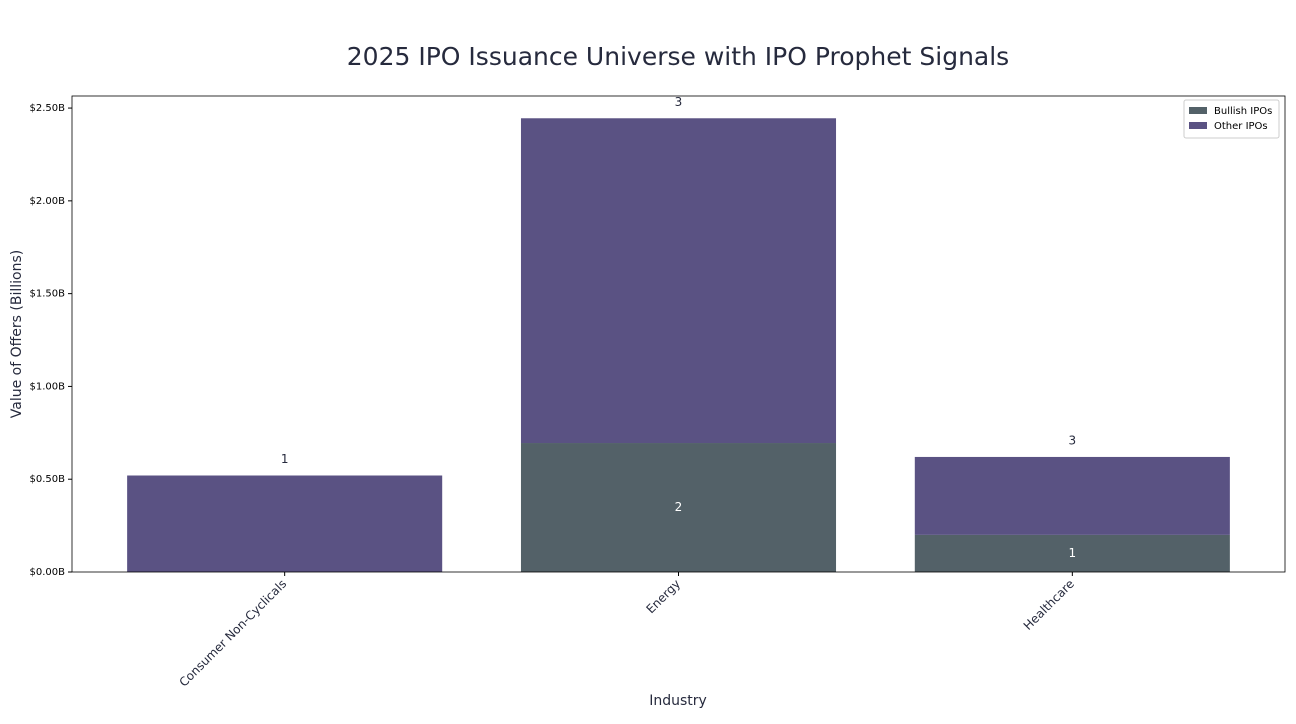 The image size is (1296, 724). Describe the element at coordinates (48, 572) in the screenshot. I see `y-tick-label: $0.00B` at that location.